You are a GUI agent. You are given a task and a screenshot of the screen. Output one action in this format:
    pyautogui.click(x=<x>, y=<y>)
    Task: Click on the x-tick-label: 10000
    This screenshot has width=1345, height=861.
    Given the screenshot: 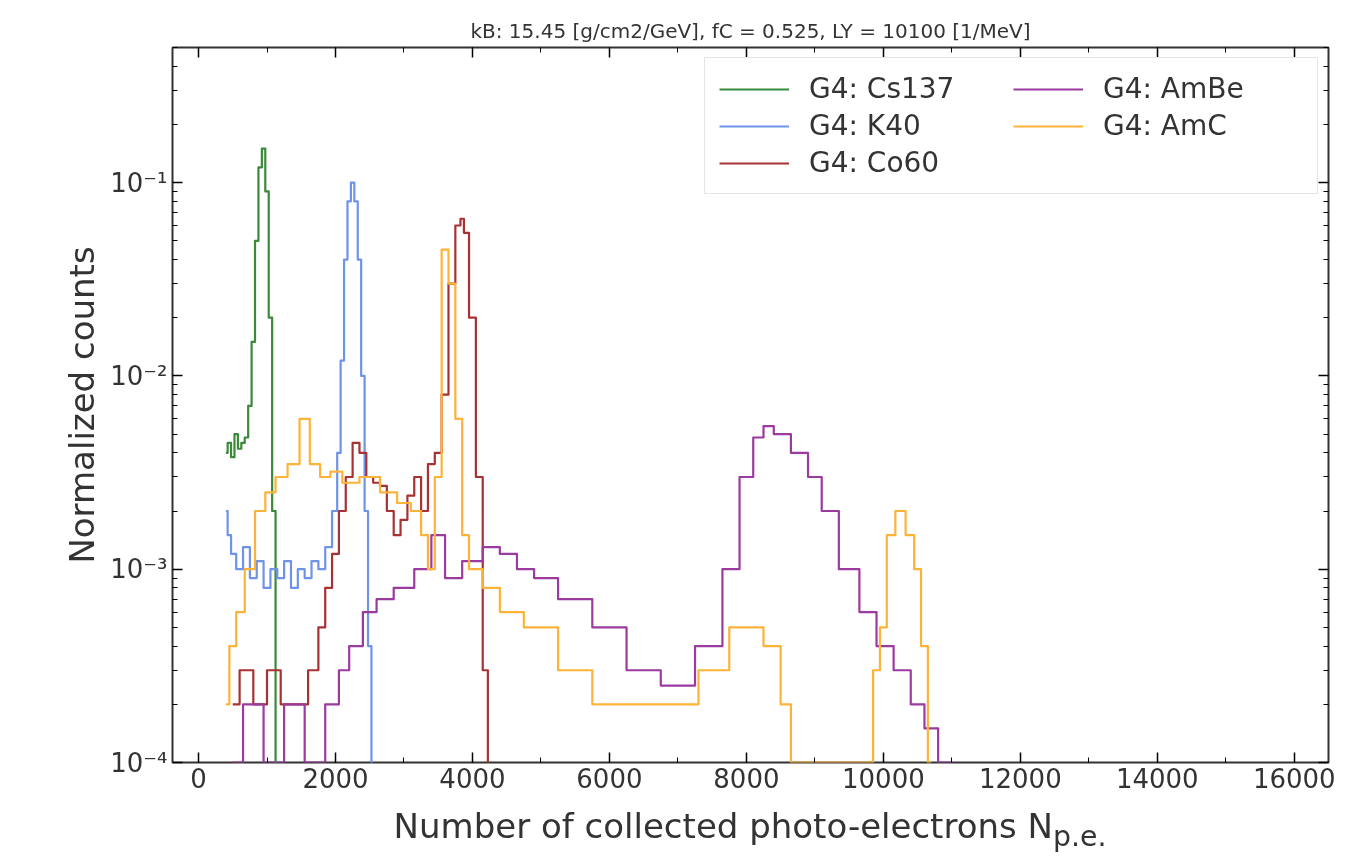 What is the action you would take?
    pyautogui.click(x=883, y=778)
    